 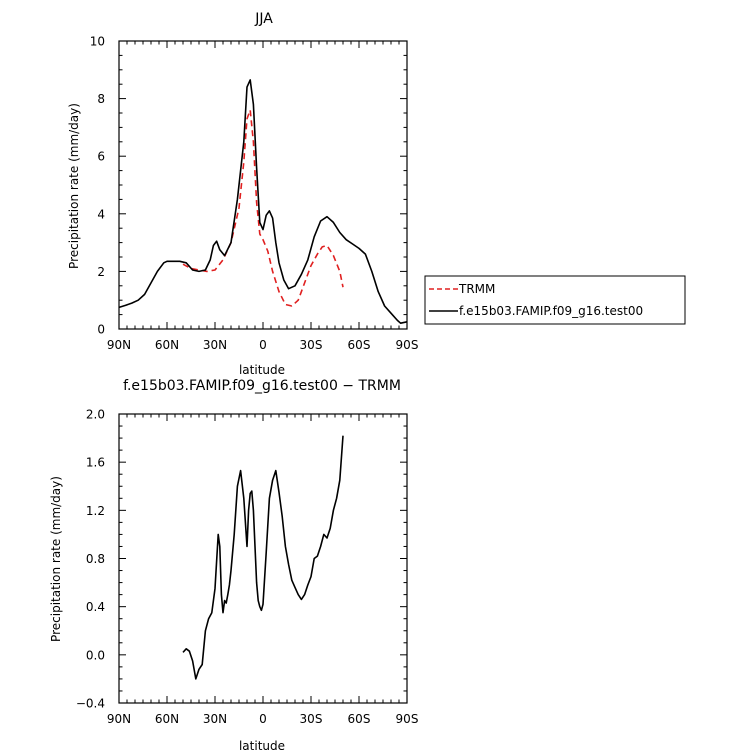 I want to click on legend: TRMM f.e15b03.FAMIP.f09_g16.test00, so click(x=555, y=300).